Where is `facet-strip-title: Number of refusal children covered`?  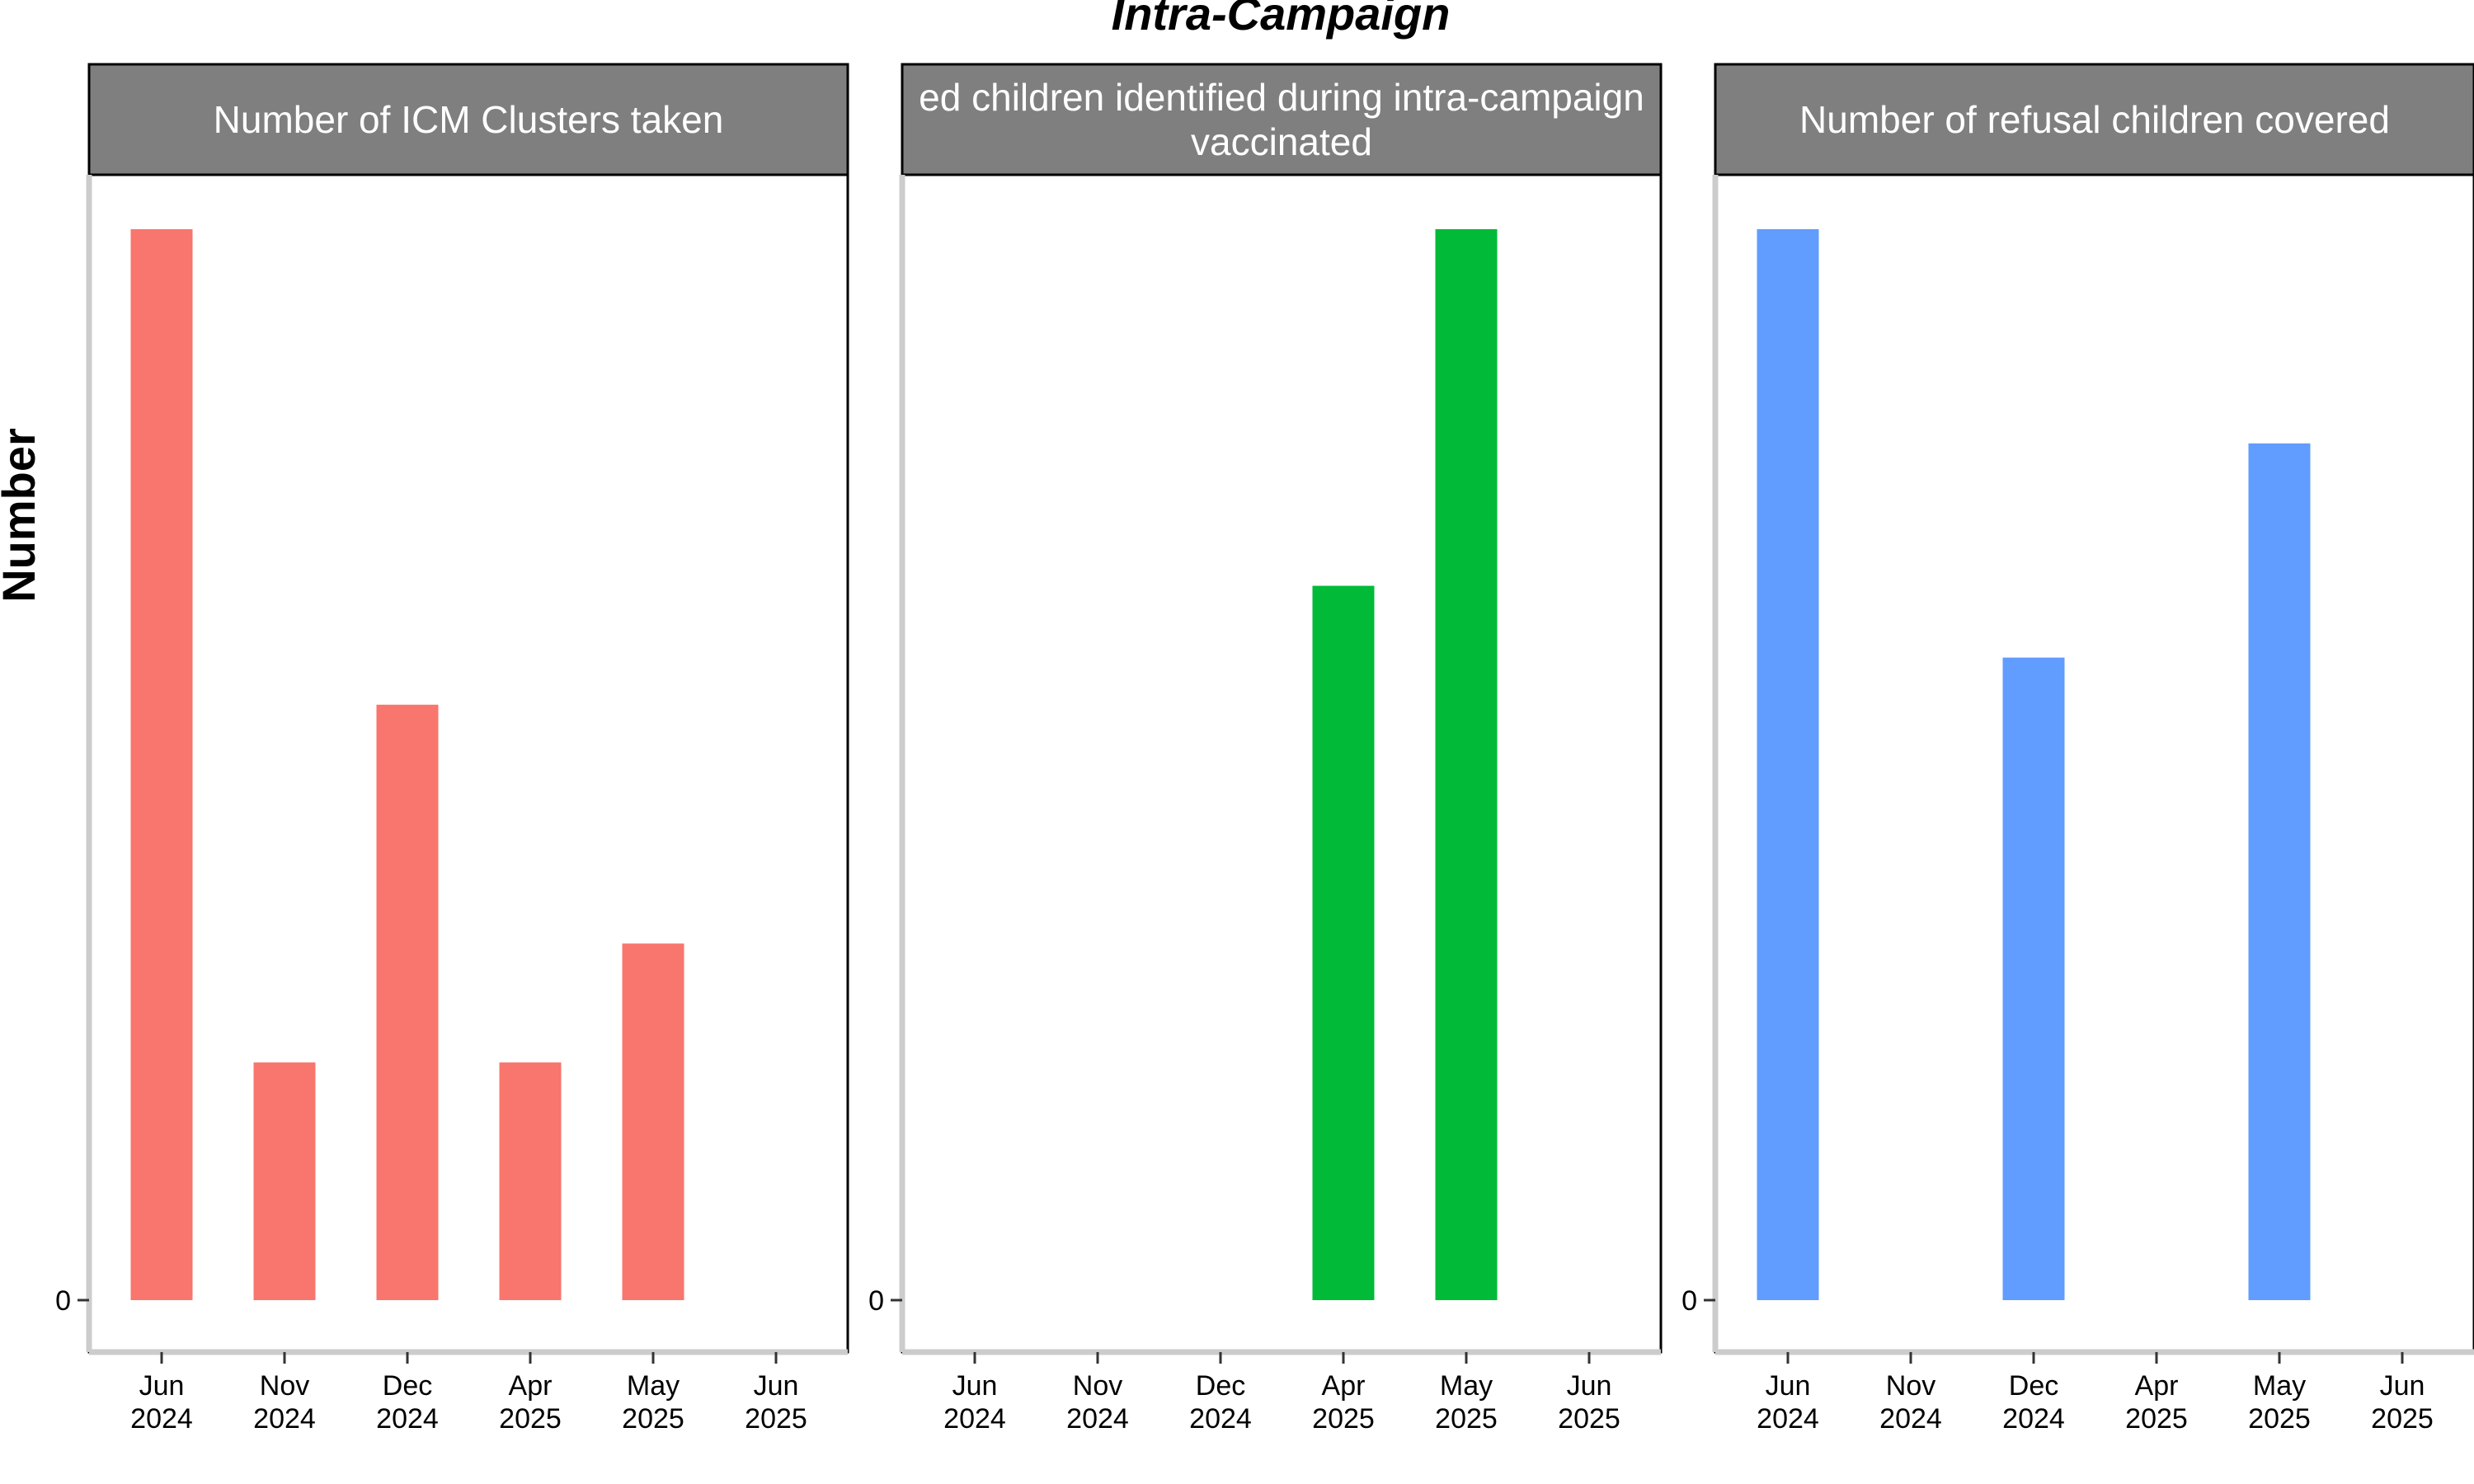
facet-strip-title: Number of refusal children covered is located at coordinates (2094, 120).